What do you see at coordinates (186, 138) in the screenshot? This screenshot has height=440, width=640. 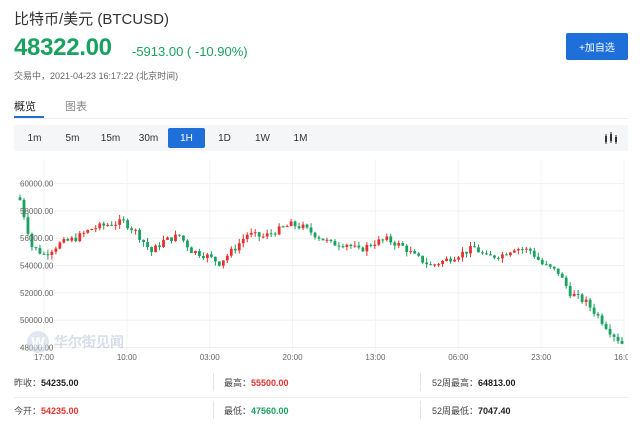 I see `period-1h: 1H` at bounding box center [186, 138].